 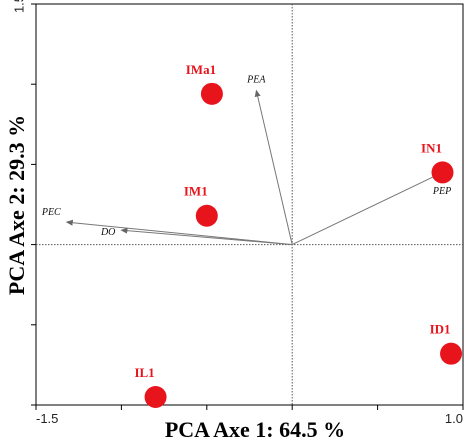 What do you see at coordinates (206, 215) in the screenshot?
I see `point-im1` at bounding box center [206, 215].